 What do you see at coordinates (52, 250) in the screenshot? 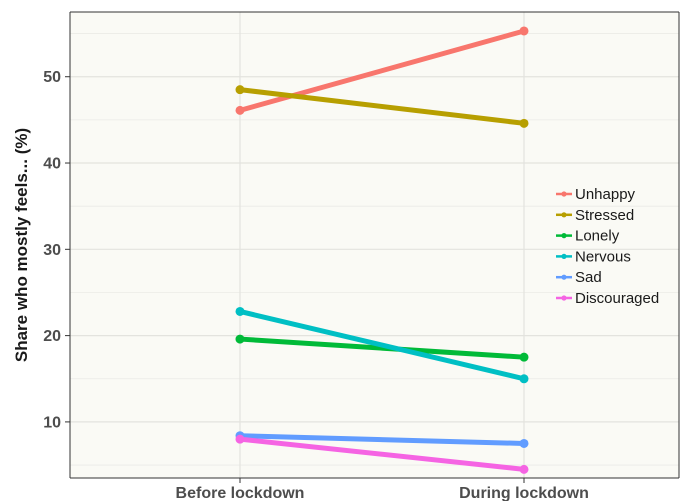
I see `y-tick-label: 30` at bounding box center [52, 250].